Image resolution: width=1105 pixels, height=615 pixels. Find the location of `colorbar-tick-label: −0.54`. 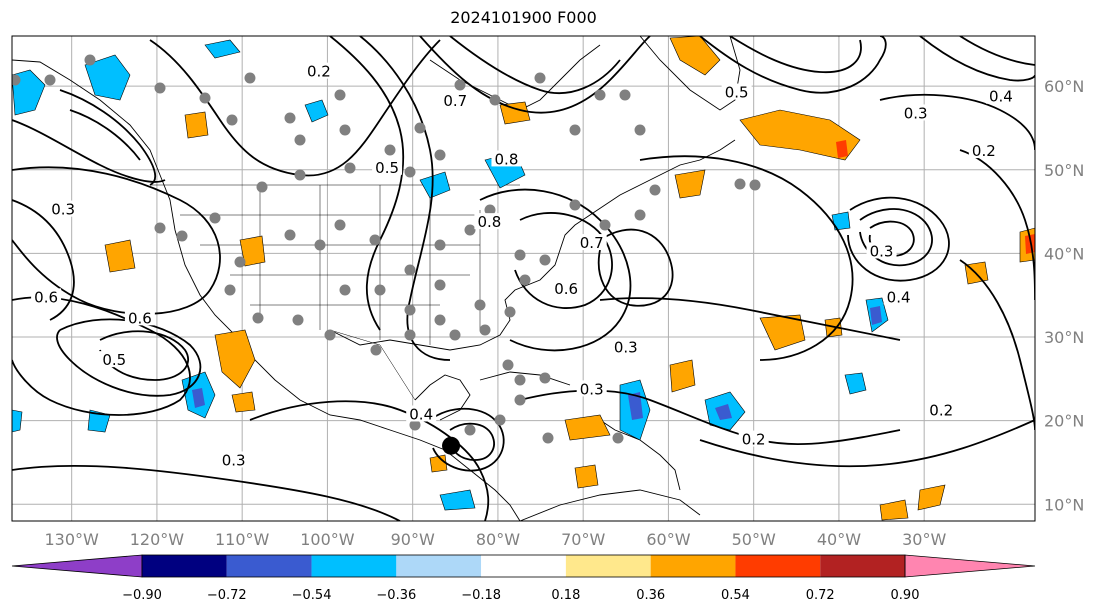

colorbar-tick-label: −0.54 is located at coordinates (312, 595).